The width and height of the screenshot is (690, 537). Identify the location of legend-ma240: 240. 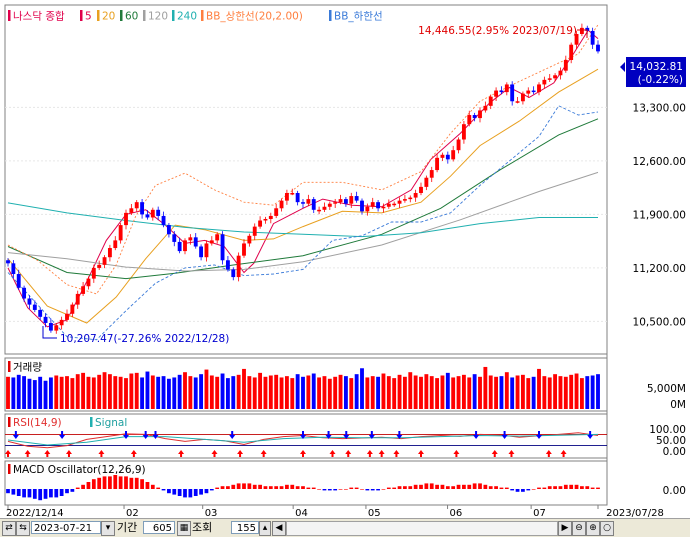
(187, 17).